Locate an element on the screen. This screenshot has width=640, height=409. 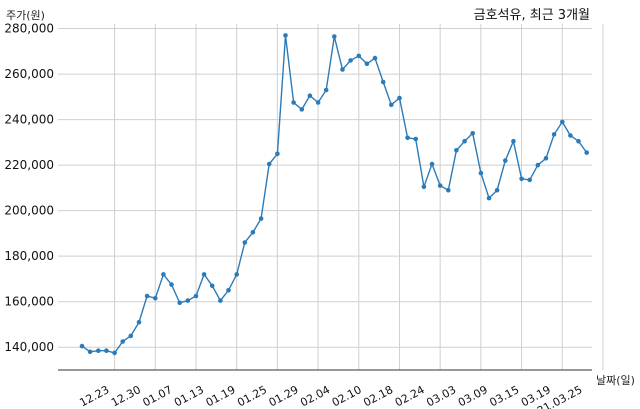
x-tick-label: 03.09 is located at coordinates (473, 396).